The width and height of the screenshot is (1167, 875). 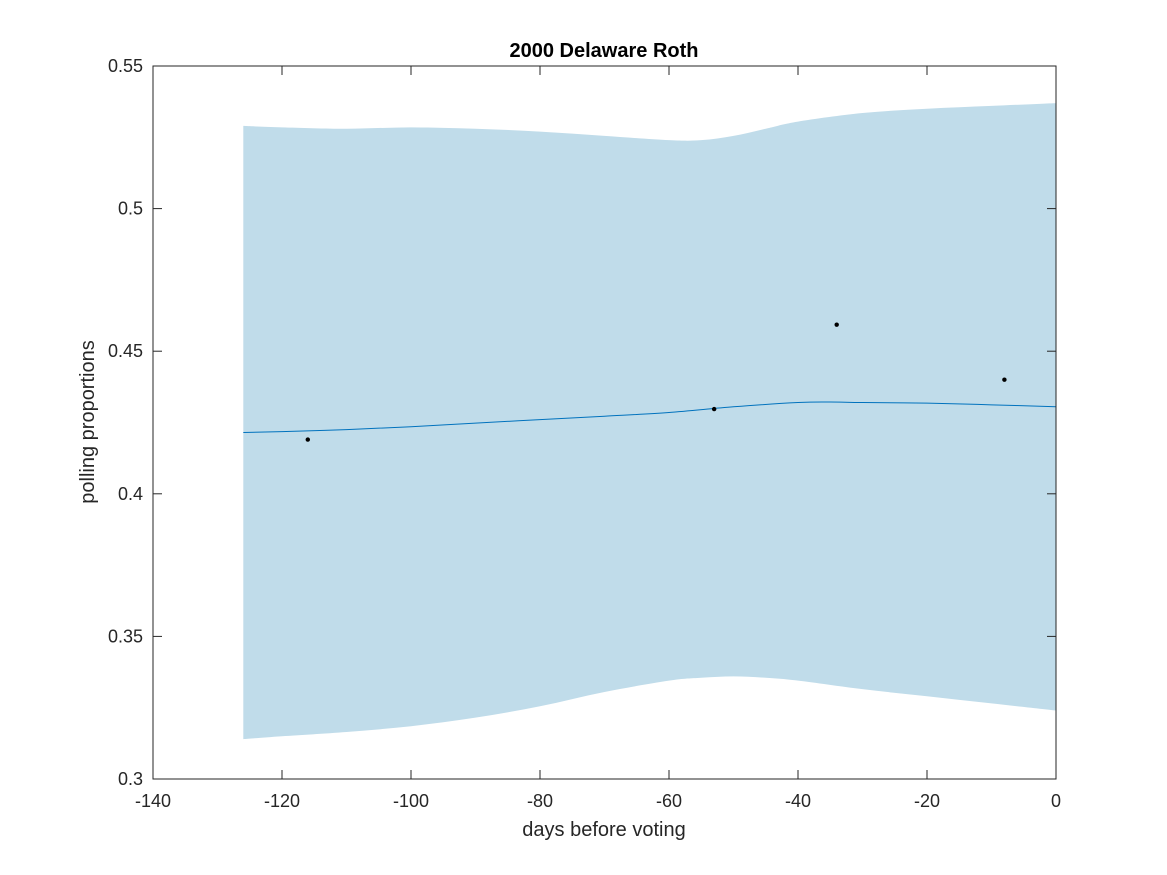 What do you see at coordinates (125, 66) in the screenshot?
I see `y-tick-label: 0.55` at bounding box center [125, 66].